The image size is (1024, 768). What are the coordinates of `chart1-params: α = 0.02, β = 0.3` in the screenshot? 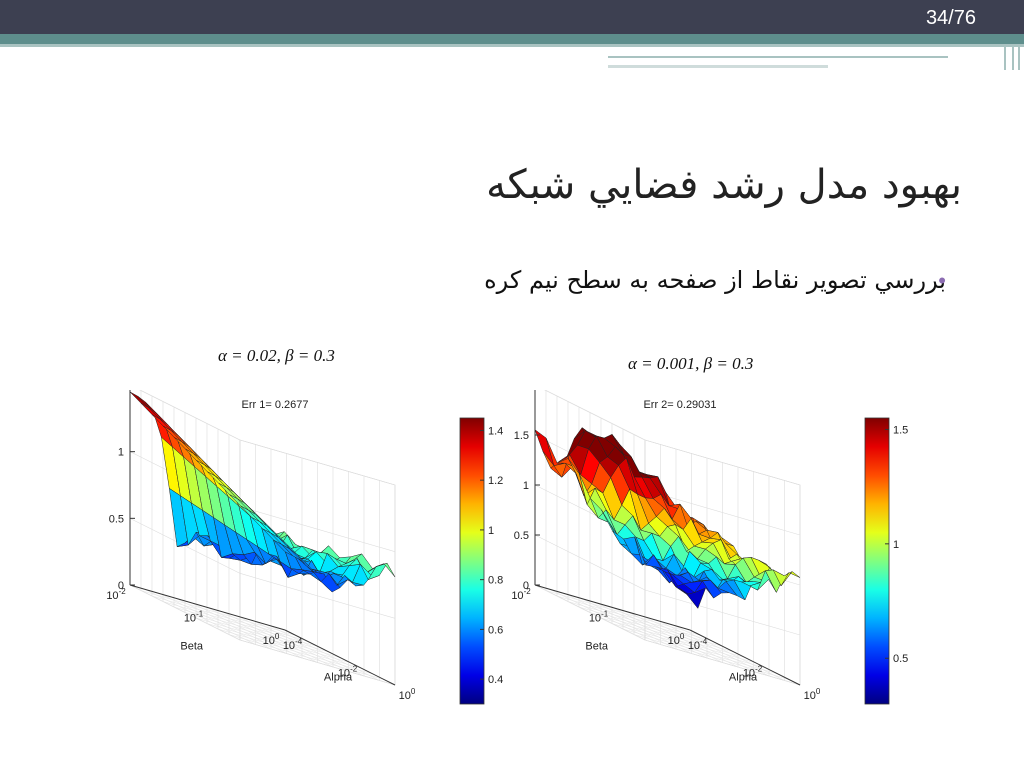 It's located at (276, 355).